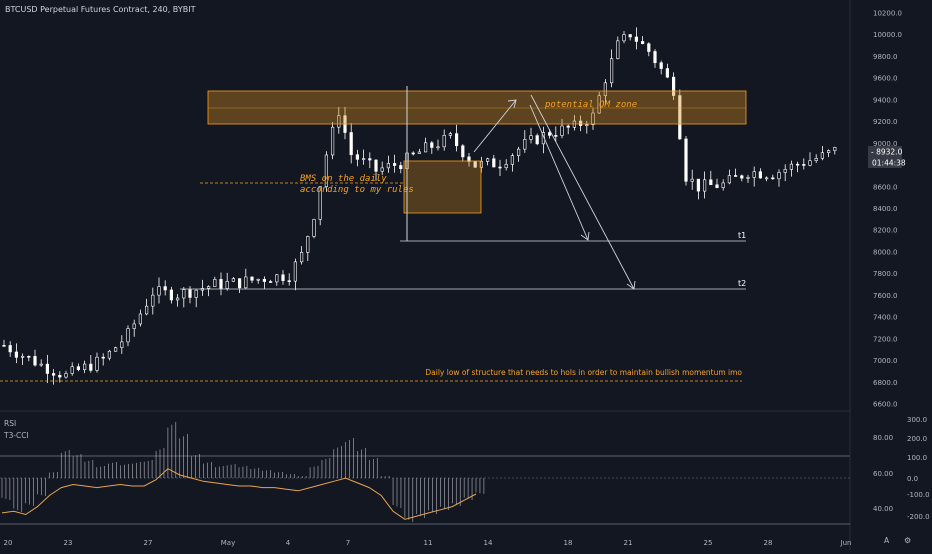 This screenshot has height=554, width=932. Describe the element at coordinates (288, 543) in the screenshot. I see `time-tick-label: 4` at that location.